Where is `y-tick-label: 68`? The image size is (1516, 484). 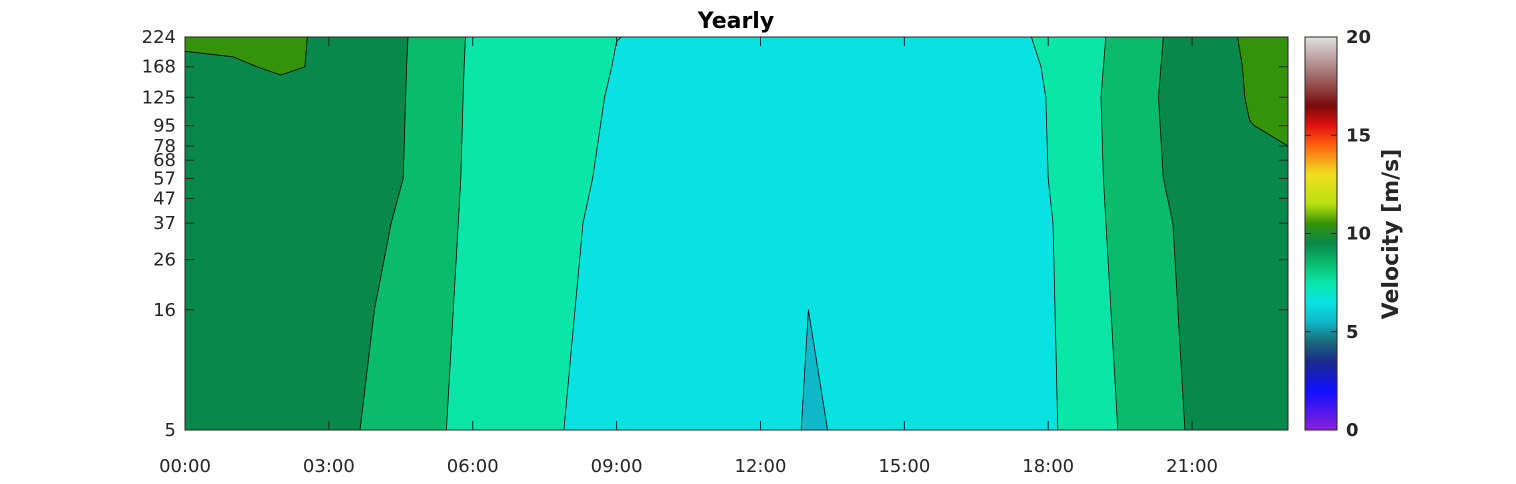 y-tick-label: 68 is located at coordinates (164, 160).